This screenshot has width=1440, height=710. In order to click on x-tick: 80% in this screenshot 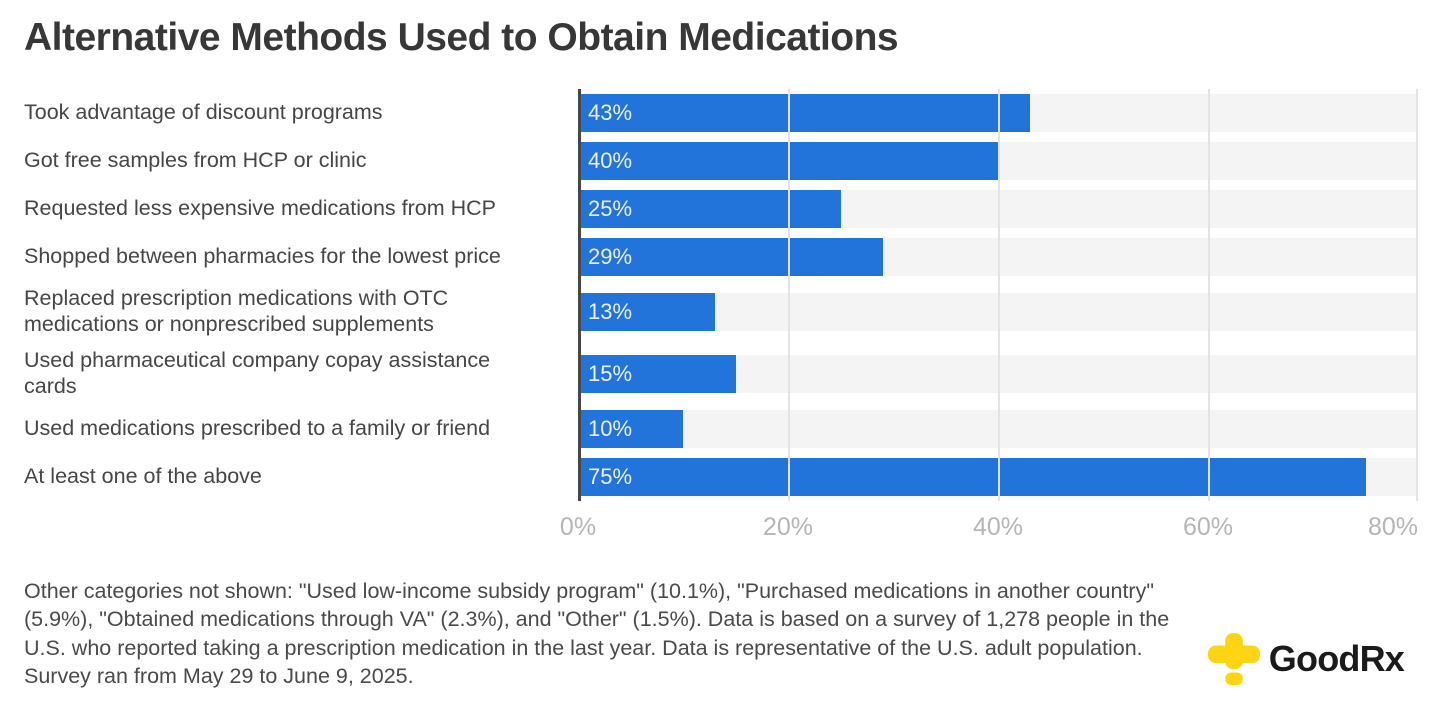, I will do `click(1392, 526)`.